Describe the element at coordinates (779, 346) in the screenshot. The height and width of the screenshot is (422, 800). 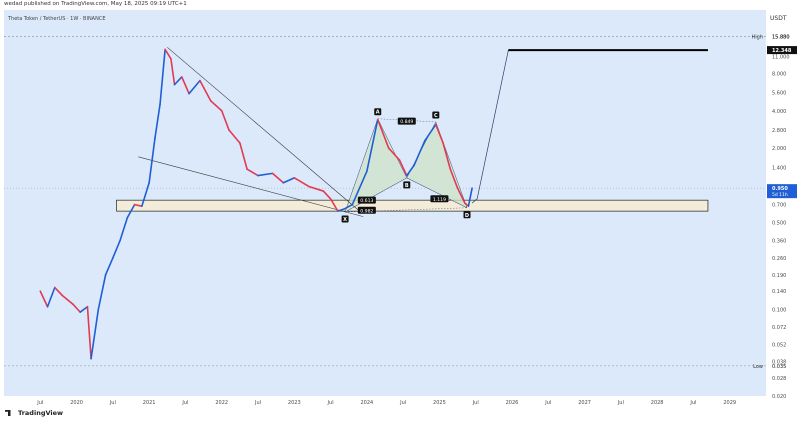
I see `y-tick-label: 0.052` at that location.